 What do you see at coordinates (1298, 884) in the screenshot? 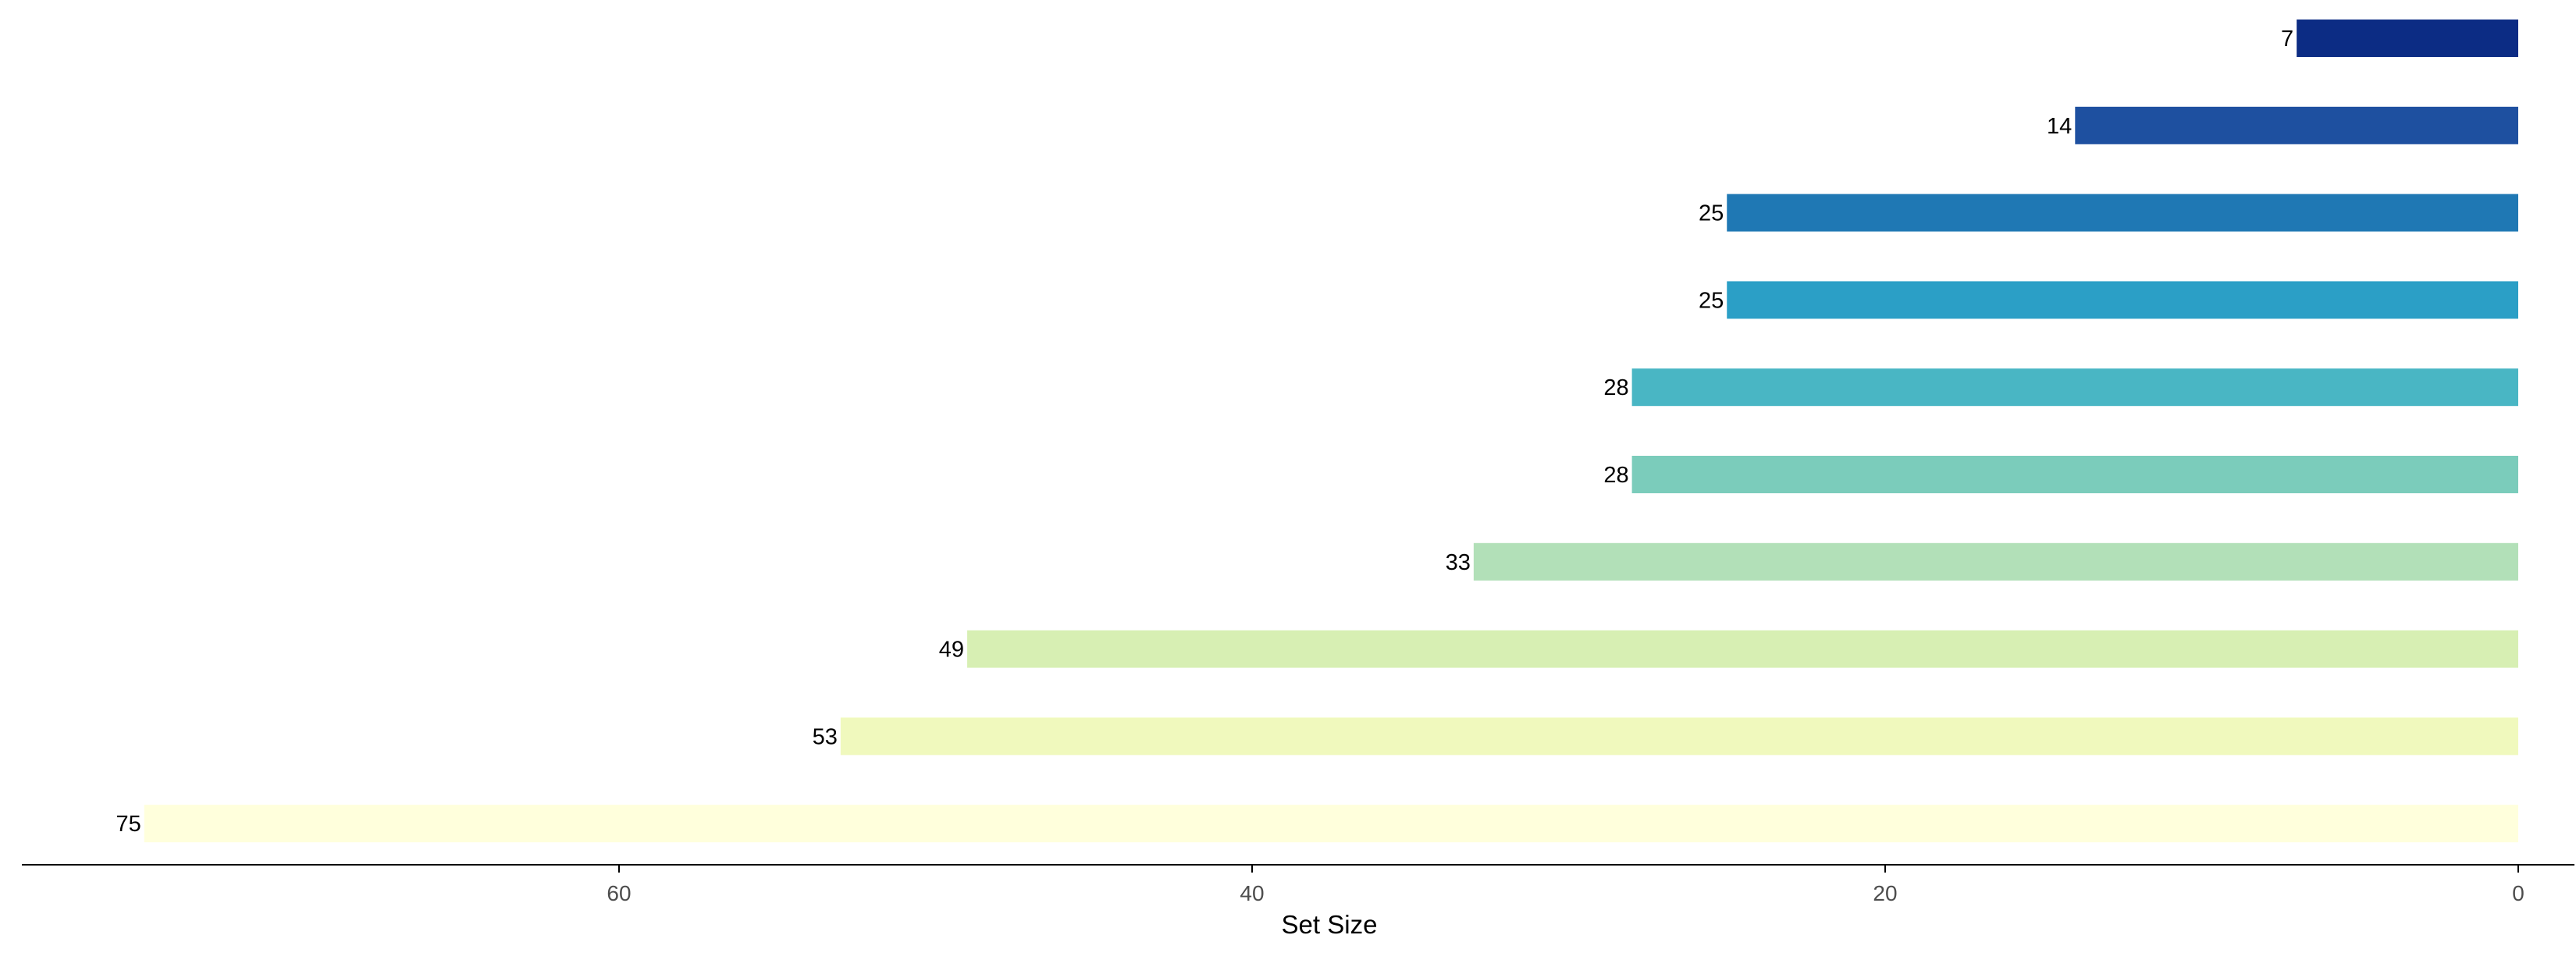
I see `x-axis: 0 20 40 60` at bounding box center [1298, 884].